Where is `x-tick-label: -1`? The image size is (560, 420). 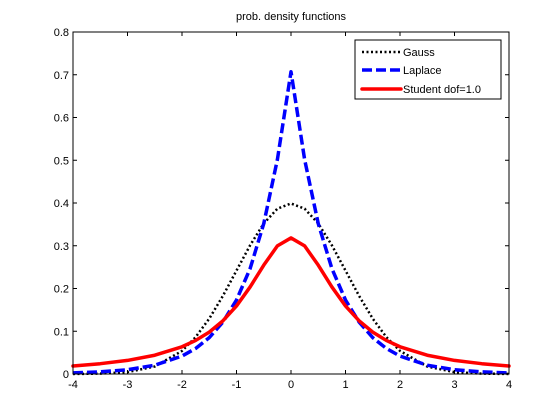
x-tick-label: -1 is located at coordinates (237, 385).